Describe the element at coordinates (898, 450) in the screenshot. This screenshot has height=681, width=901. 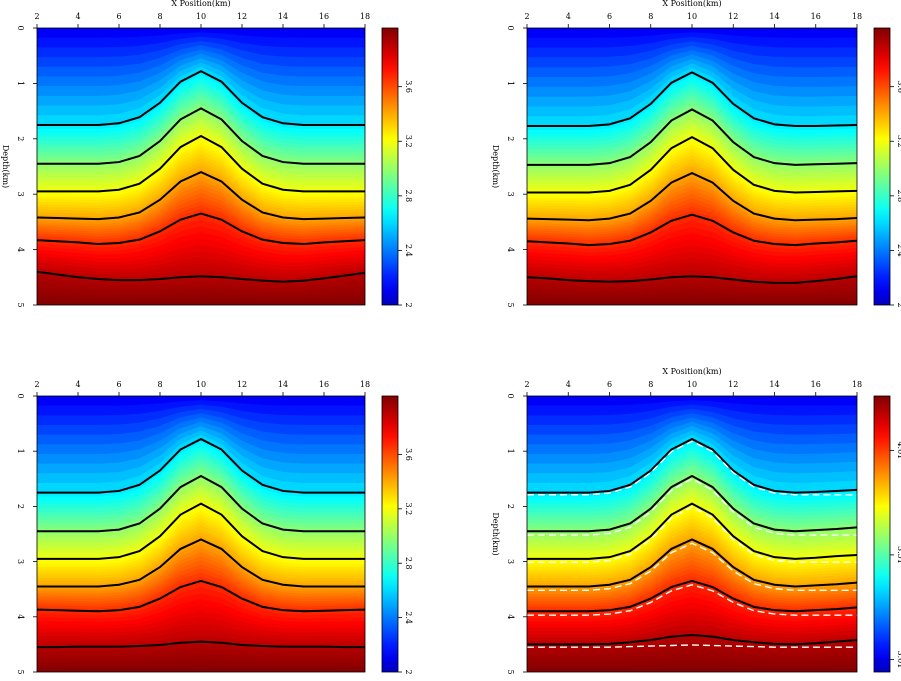
I see `colorbar-tick-label: 4.01` at that location.